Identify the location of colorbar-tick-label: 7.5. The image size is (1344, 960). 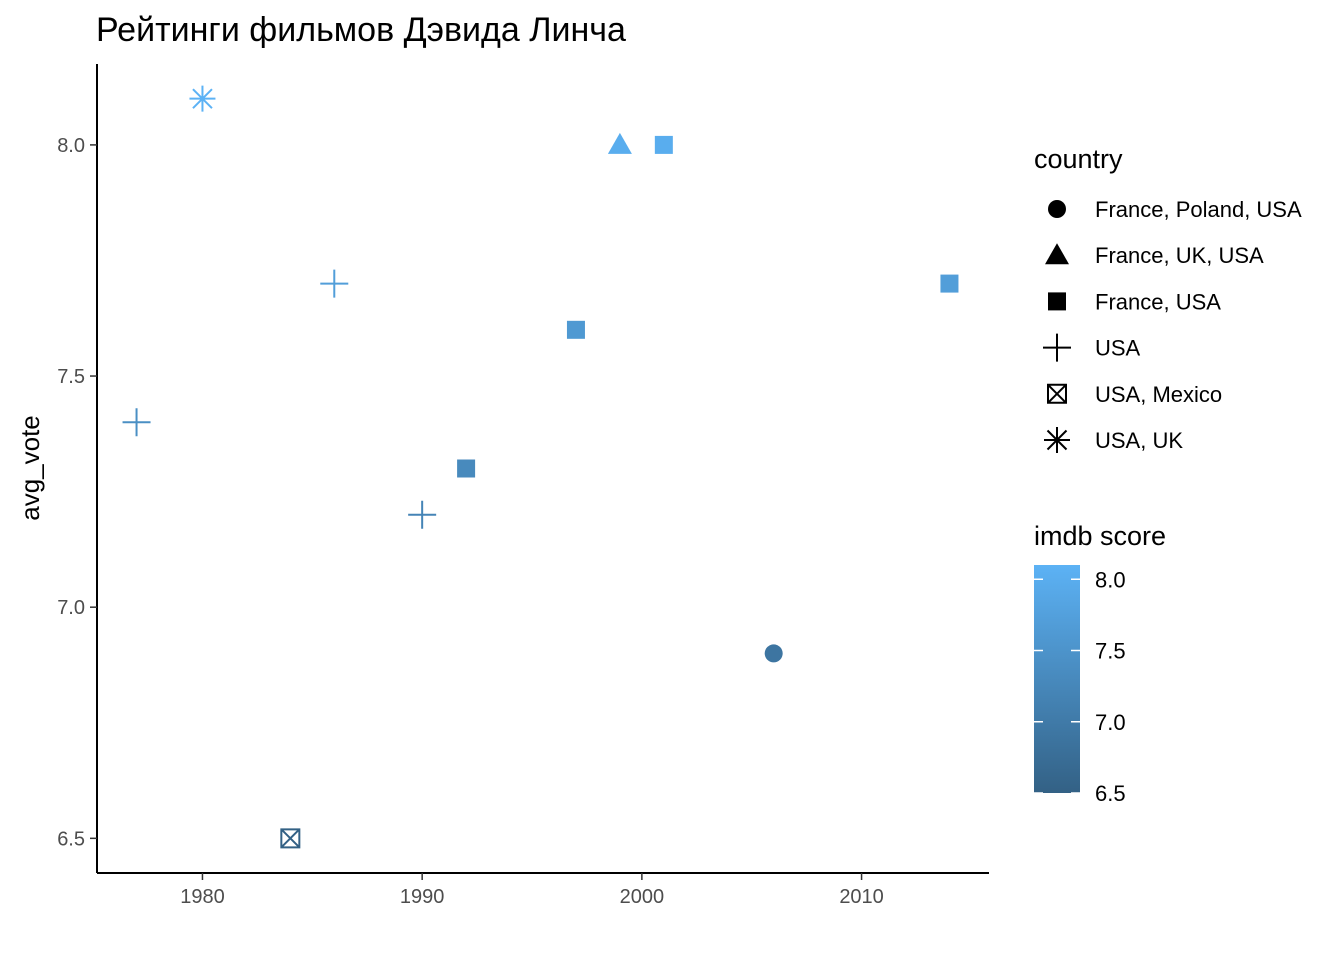
(1110, 651).